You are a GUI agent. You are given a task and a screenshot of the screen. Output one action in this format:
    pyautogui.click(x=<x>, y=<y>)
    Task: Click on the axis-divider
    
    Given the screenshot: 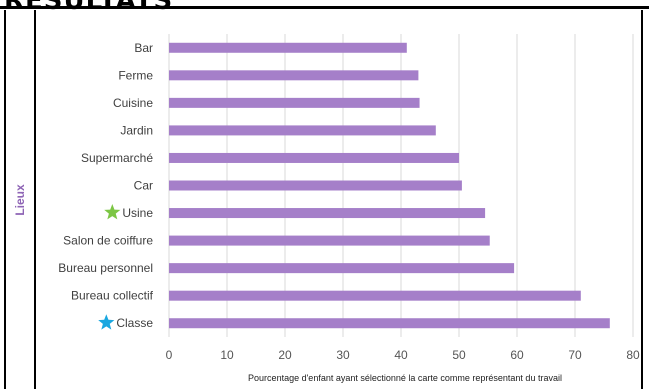 What is the action you would take?
    pyautogui.click(x=35, y=199)
    